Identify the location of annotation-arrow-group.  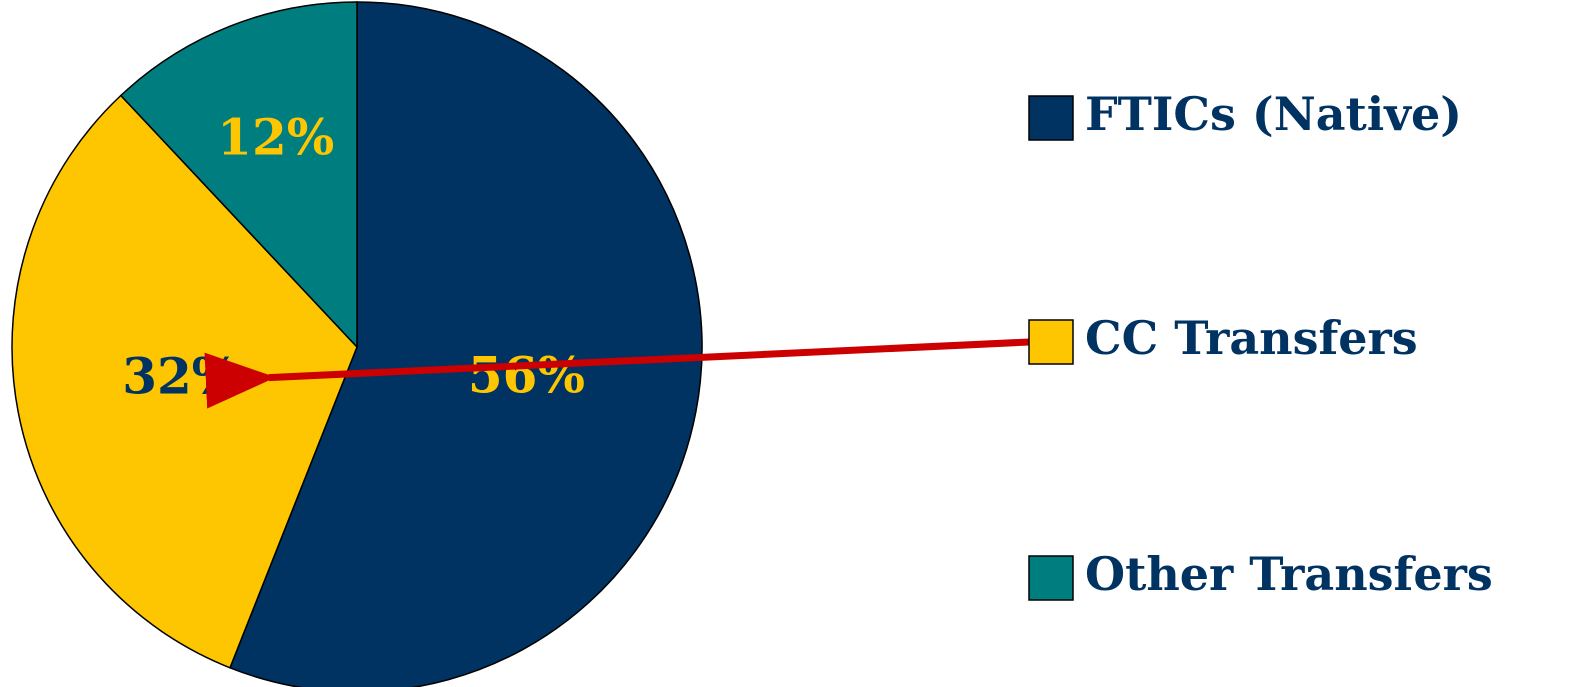
(617, 373).